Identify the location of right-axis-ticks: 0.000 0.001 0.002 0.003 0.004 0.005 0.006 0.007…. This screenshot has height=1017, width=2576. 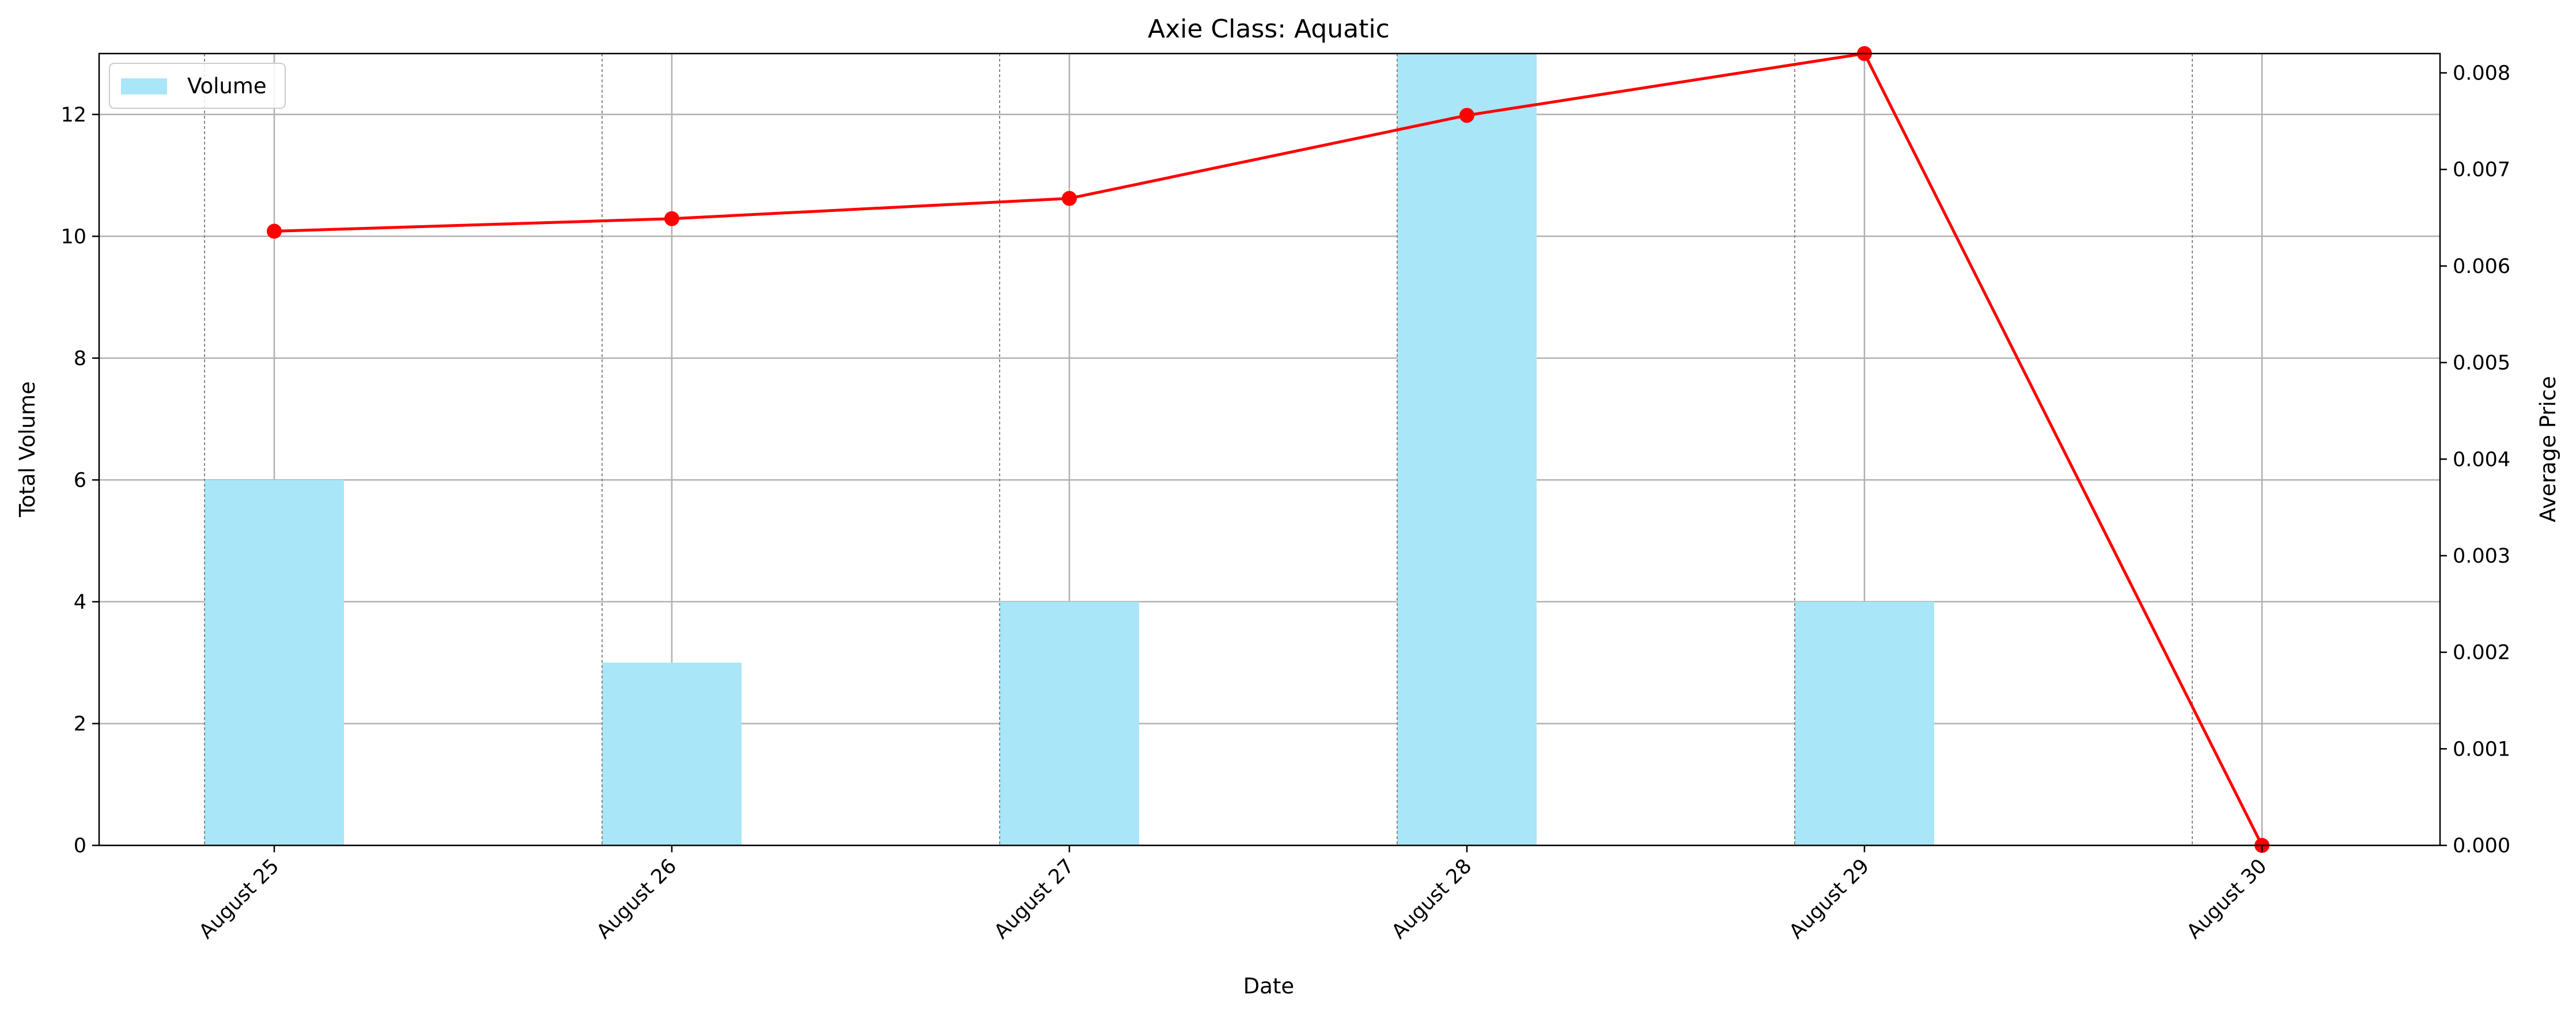
(2475, 459).